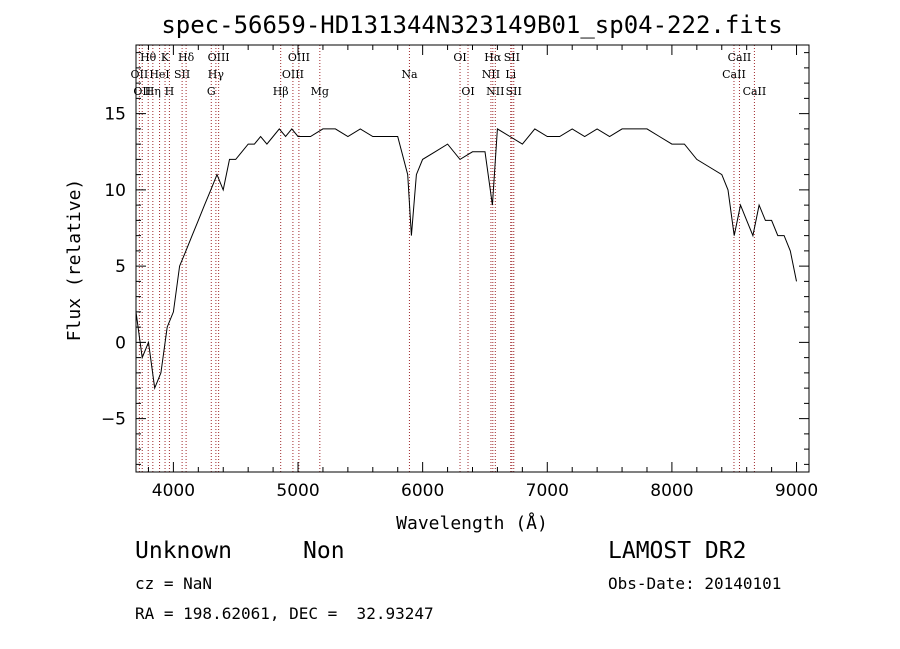 The width and height of the screenshot is (900, 649). Describe the element at coordinates (740, 57) in the screenshot. I see `line-label-26: CaII` at that location.